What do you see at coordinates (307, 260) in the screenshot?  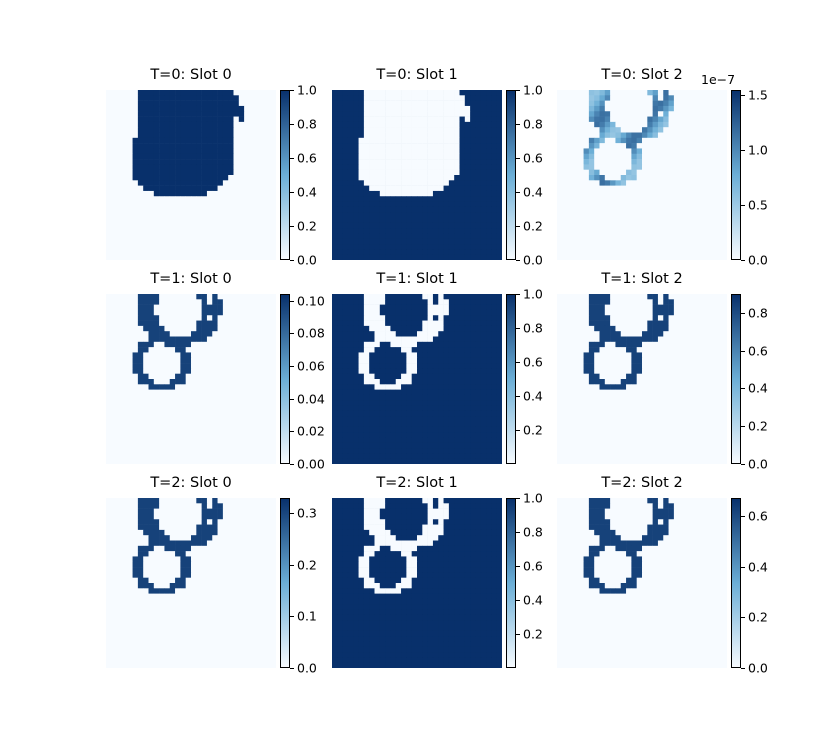 I see `colorbar-tick-label: 0.0` at bounding box center [307, 260].